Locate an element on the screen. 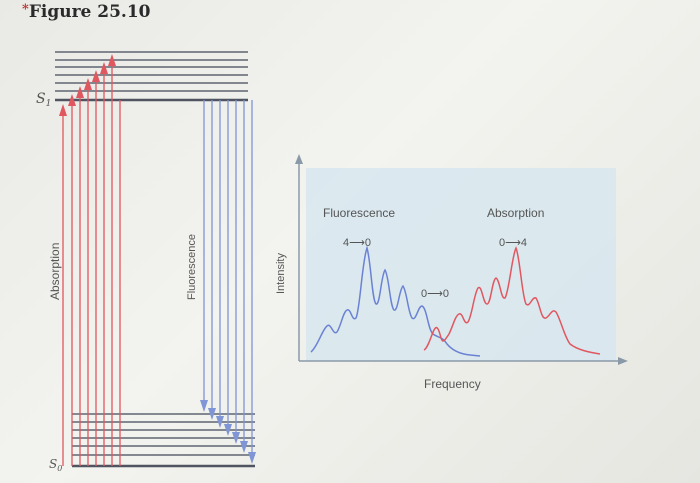 This screenshot has height=483, width=700. fluorescence-axis-label: Fluorescence is located at coordinates (192, 267).